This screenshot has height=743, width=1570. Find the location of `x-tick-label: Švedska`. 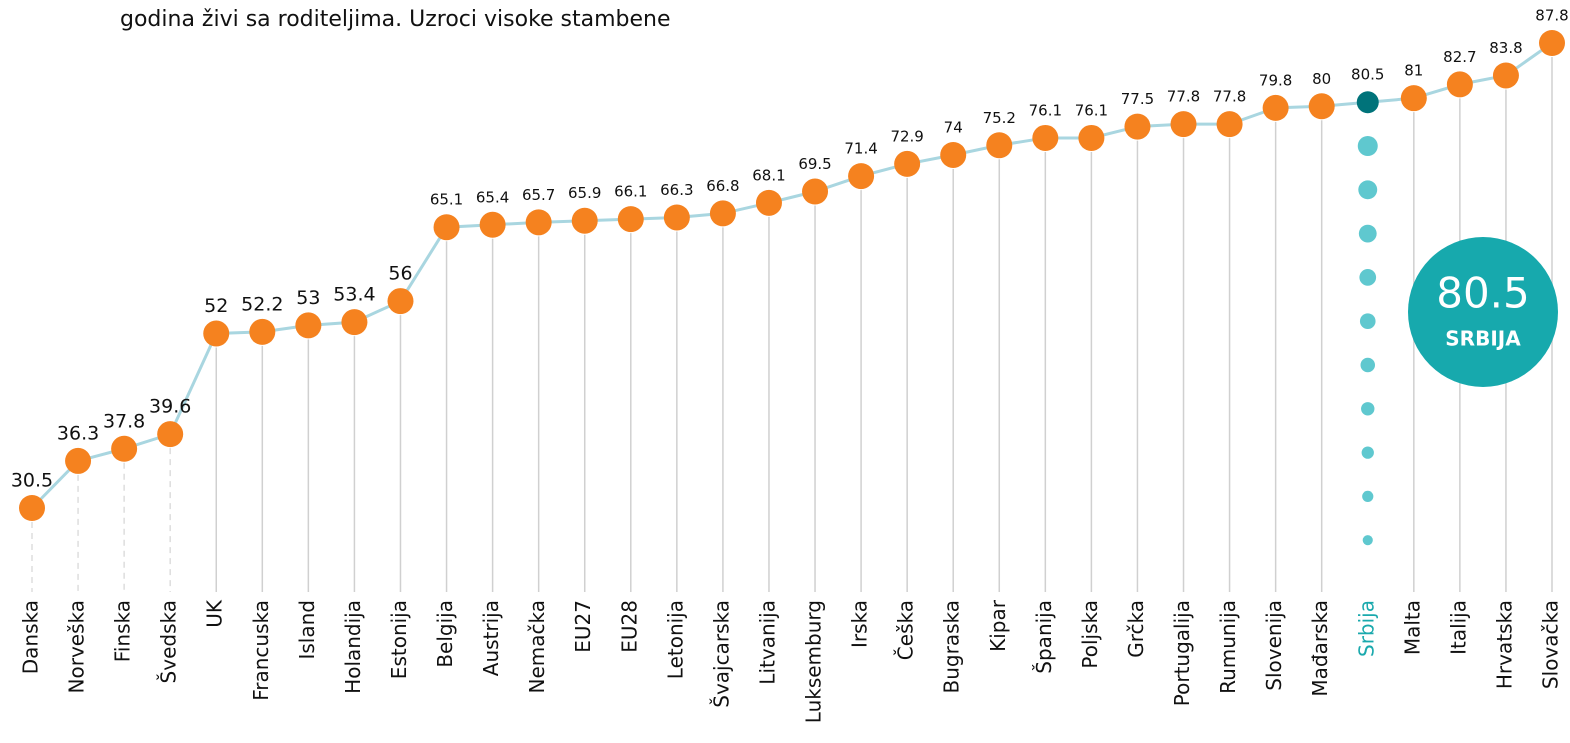

x-tick-label: Švedska is located at coordinates (169, 641).